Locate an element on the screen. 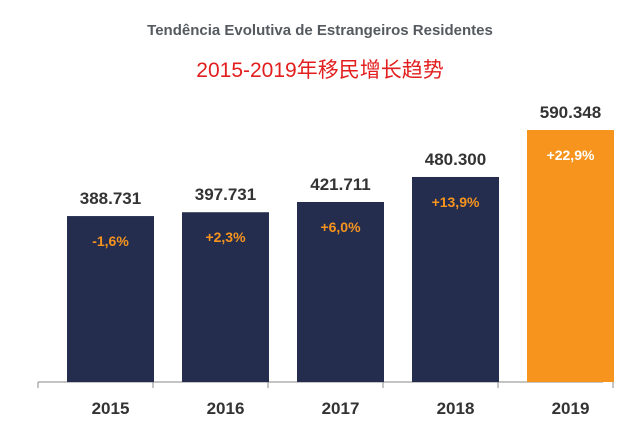  growth-label-2018: +13,9% is located at coordinates (456, 202).